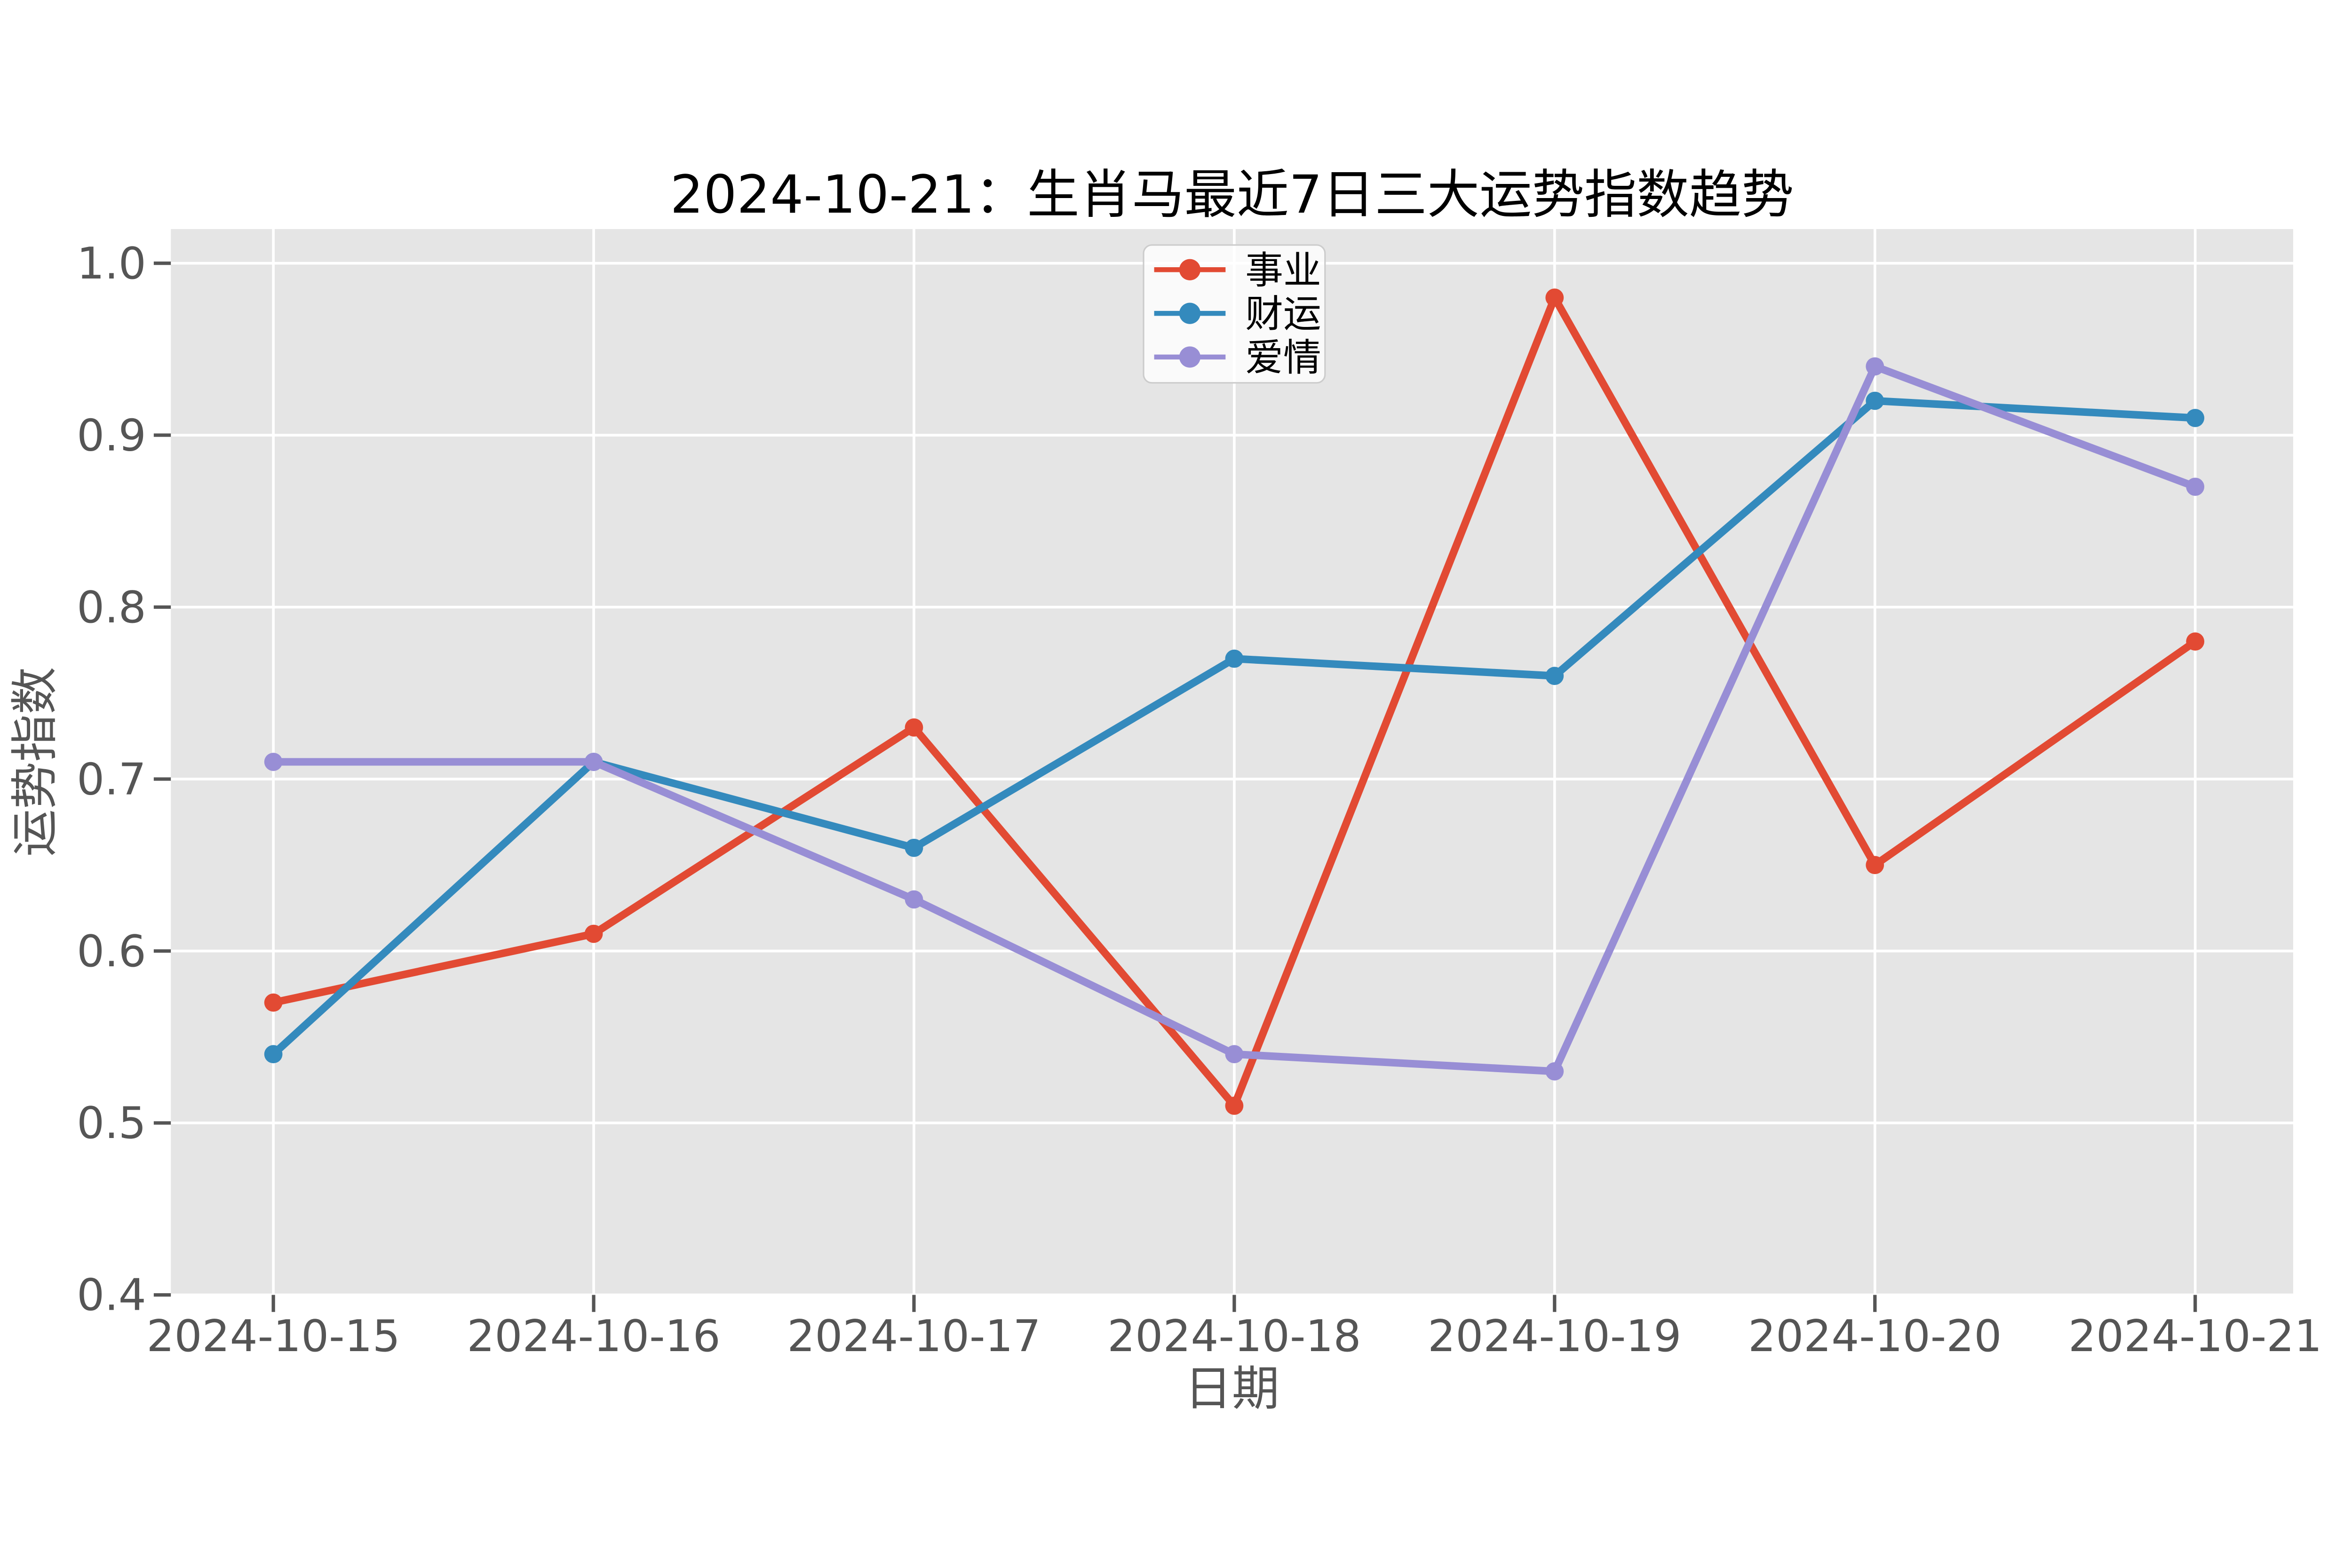 The height and width of the screenshot is (1568, 2352). I want to click on y-axis-label: 运势指数, so click(35, 762).